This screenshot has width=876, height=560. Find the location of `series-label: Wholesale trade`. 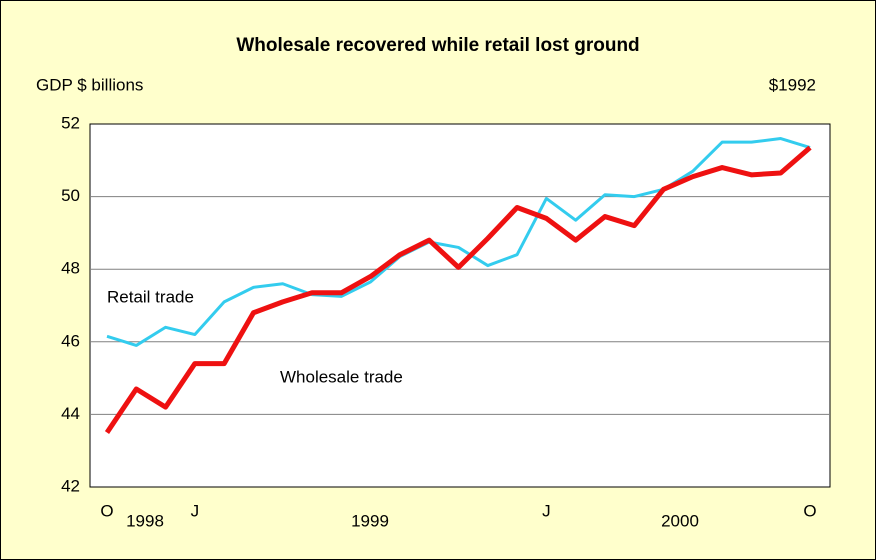

series-label: Wholesale trade is located at coordinates (341, 376).